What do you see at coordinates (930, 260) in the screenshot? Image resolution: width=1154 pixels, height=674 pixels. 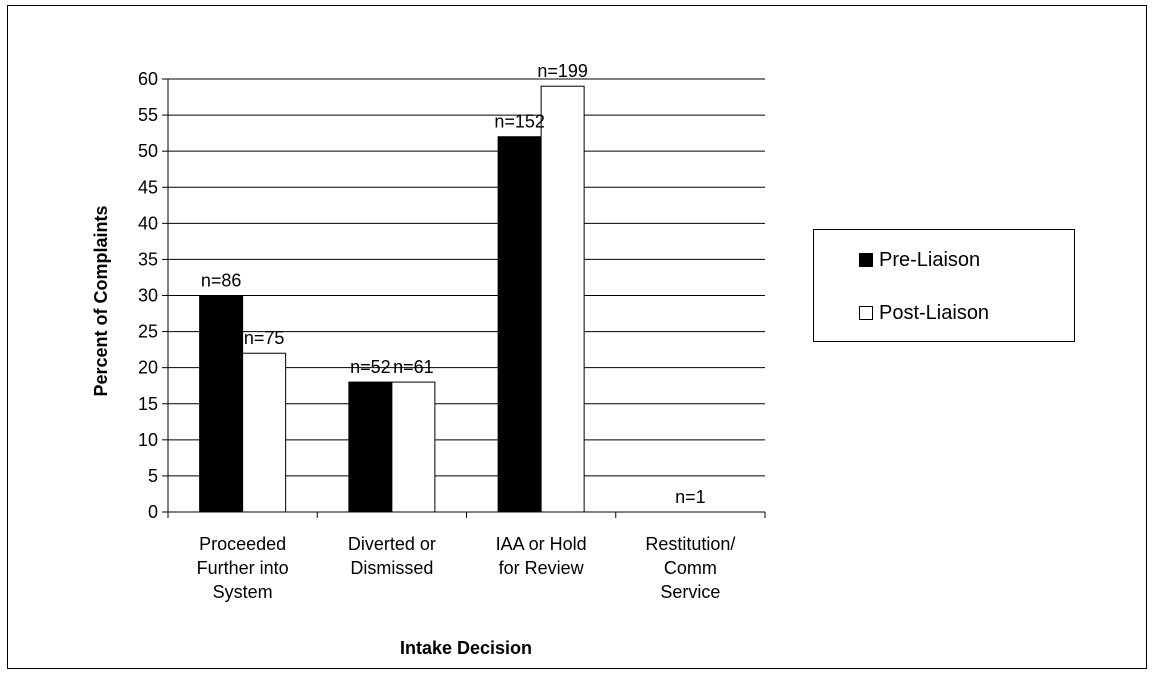 I see `legend-label-pre-liaison: Pre-Liaison` at bounding box center [930, 260].